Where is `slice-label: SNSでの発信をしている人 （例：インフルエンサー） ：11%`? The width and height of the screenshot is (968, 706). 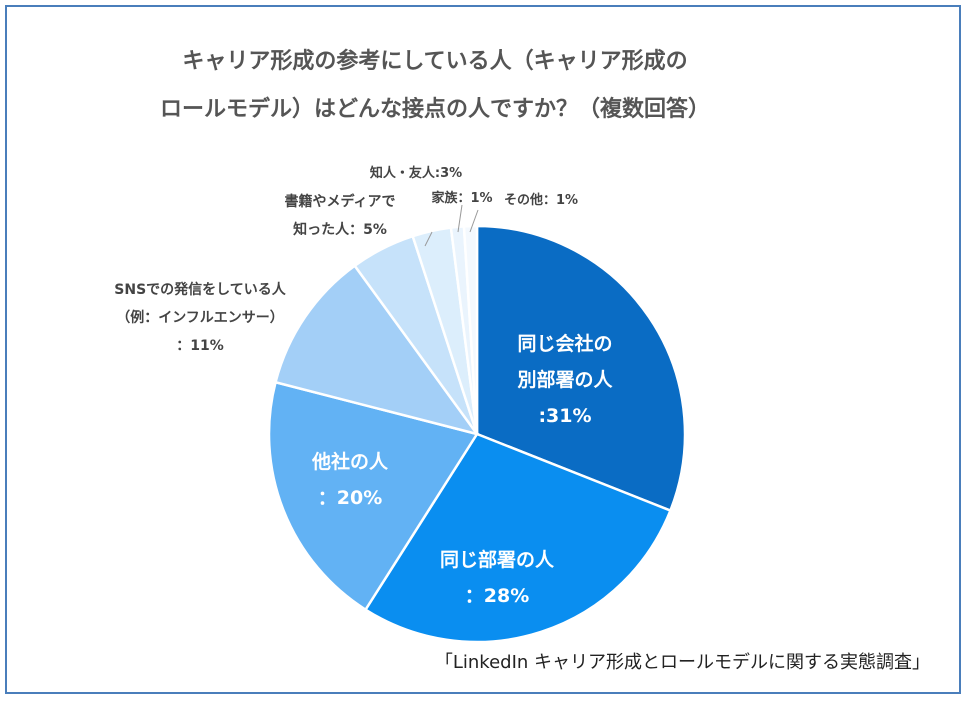 slice-label: SNSでの発信をしている人 （例：インフルエンサー） ：11% is located at coordinates (199, 318).